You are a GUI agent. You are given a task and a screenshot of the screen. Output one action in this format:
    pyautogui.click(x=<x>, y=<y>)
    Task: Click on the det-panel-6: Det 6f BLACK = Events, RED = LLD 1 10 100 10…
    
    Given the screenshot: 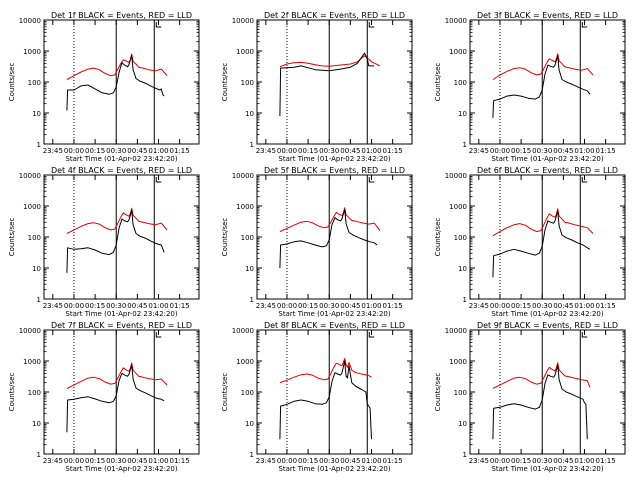 What is the action you would take?
    pyautogui.click(x=530, y=242)
    